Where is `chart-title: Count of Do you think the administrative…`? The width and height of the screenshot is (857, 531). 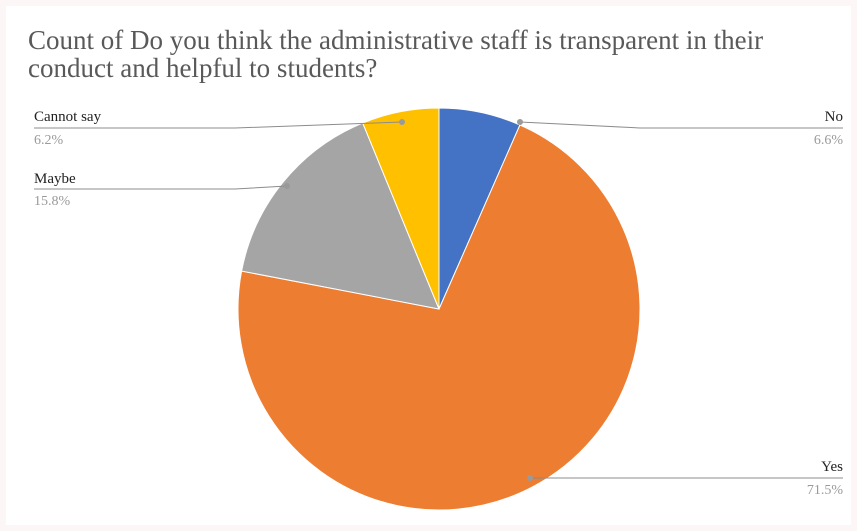 chart-title: Count of Do you think the administrative… is located at coordinates (396, 54).